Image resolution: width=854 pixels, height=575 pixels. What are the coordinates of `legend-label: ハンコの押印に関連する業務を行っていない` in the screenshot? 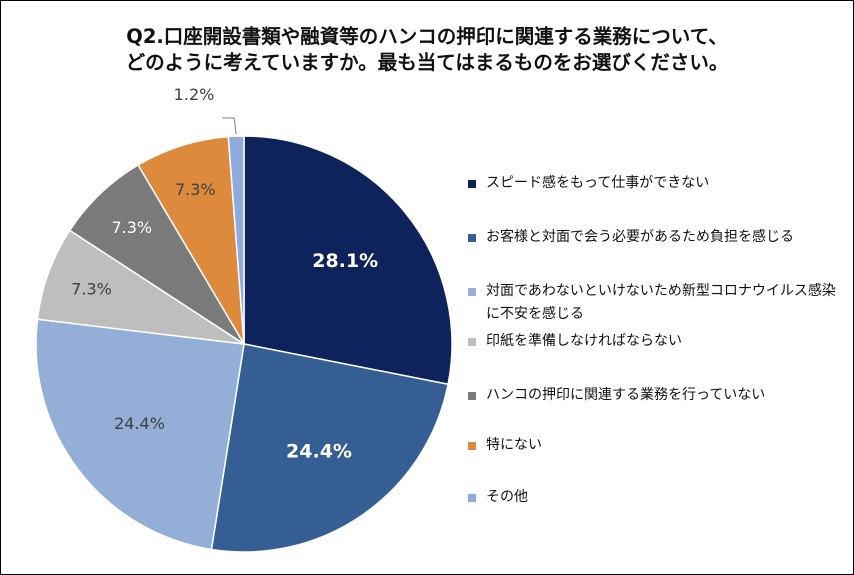 It's located at (626, 395).